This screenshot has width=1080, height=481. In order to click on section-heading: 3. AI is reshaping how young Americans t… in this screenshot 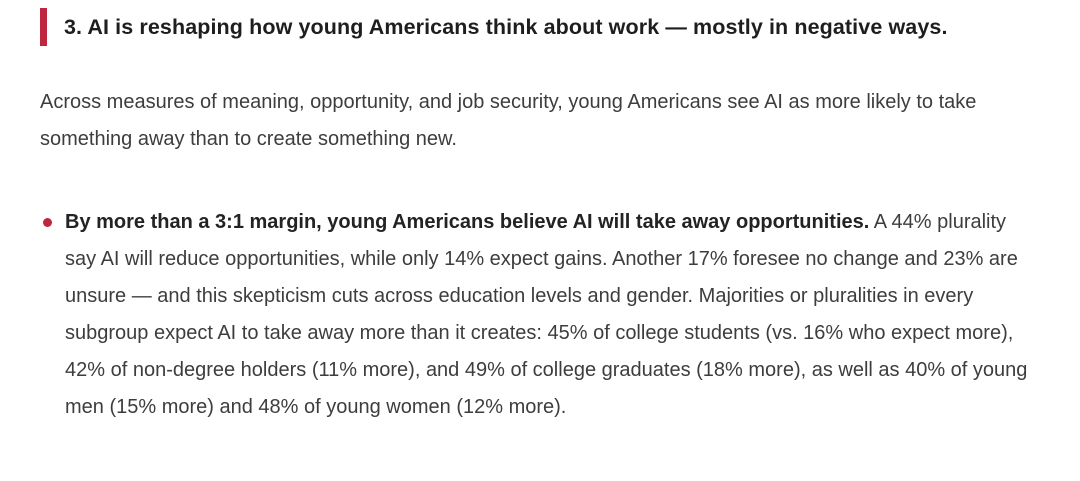, I will do `click(541, 27)`.